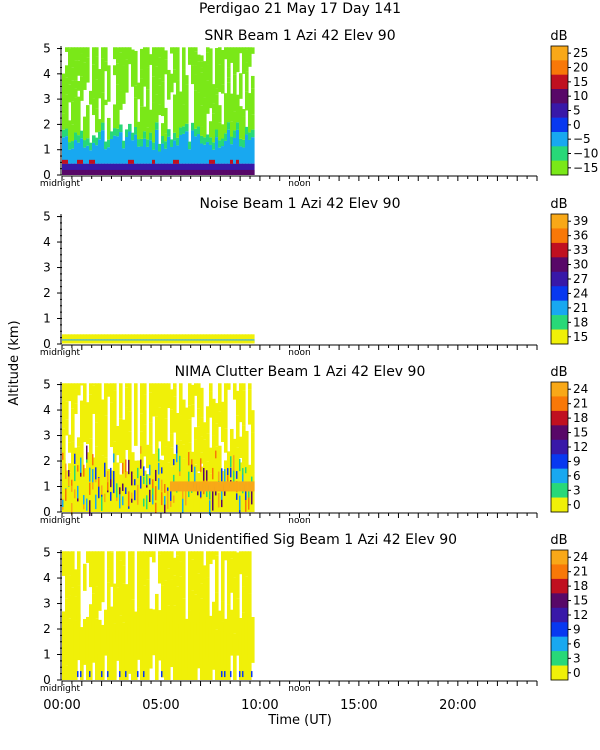 The image size is (600, 750). Describe the element at coordinates (300, 204) in the screenshot. I see `panel-title: Noise Beam 1 Azi 42 Elev 90` at that location.